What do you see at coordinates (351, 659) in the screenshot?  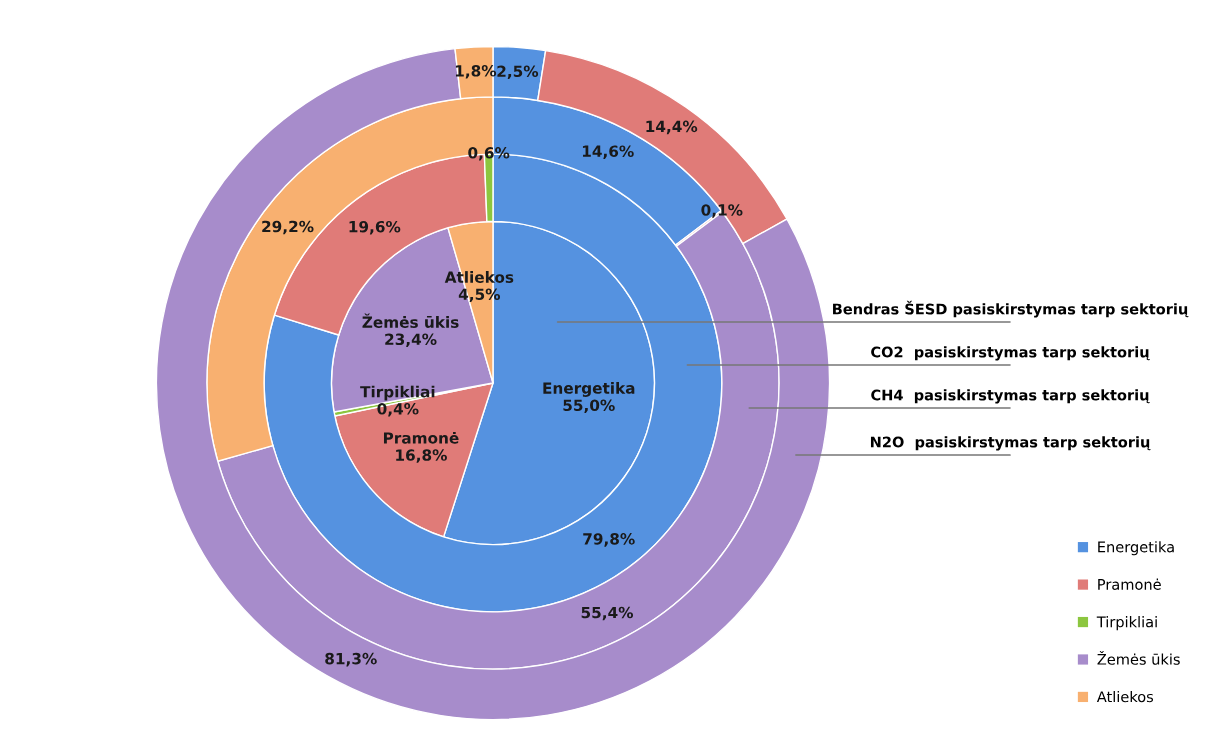 I see `data-label: 81,3%` at bounding box center [351, 659].